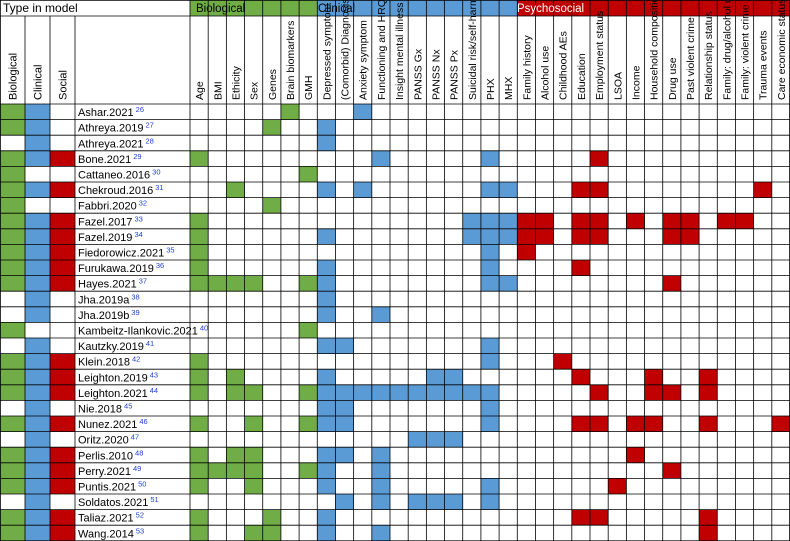 This screenshot has height=541, width=790. Describe the element at coordinates (273, 84) in the screenshot. I see `feature-column-label: Genes` at that location.